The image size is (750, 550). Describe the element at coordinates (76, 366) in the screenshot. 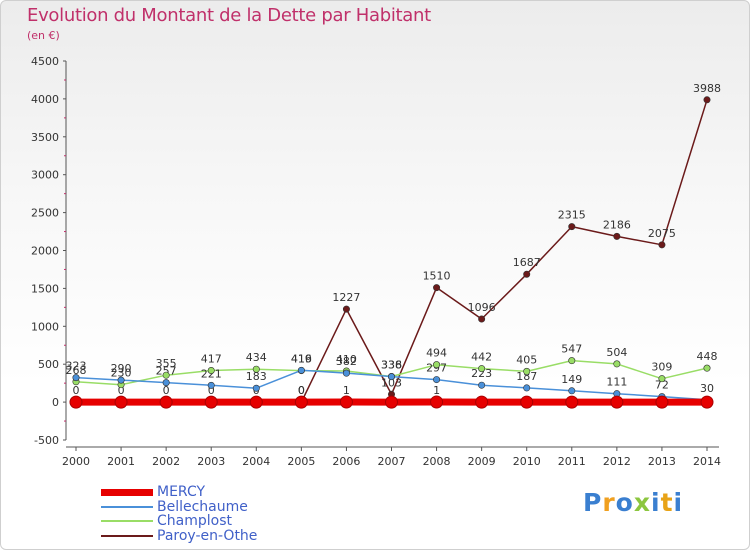

I see `data-label-bellechaume: 323` at that location.